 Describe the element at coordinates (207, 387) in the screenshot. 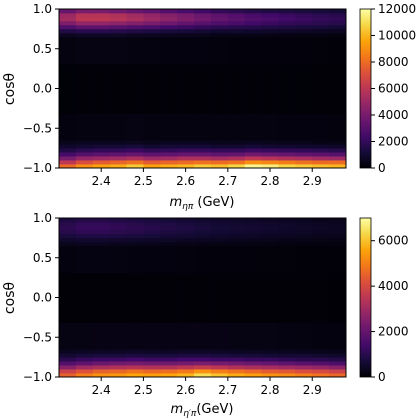

I see `x-ticks-bottom: 2.4 2.5 2.6 2.7 2.8 2.9` at that location.